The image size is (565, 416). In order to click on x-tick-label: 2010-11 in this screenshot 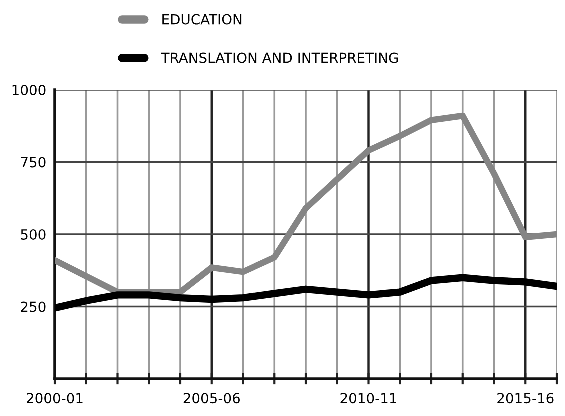, I will do `click(368, 398)`.